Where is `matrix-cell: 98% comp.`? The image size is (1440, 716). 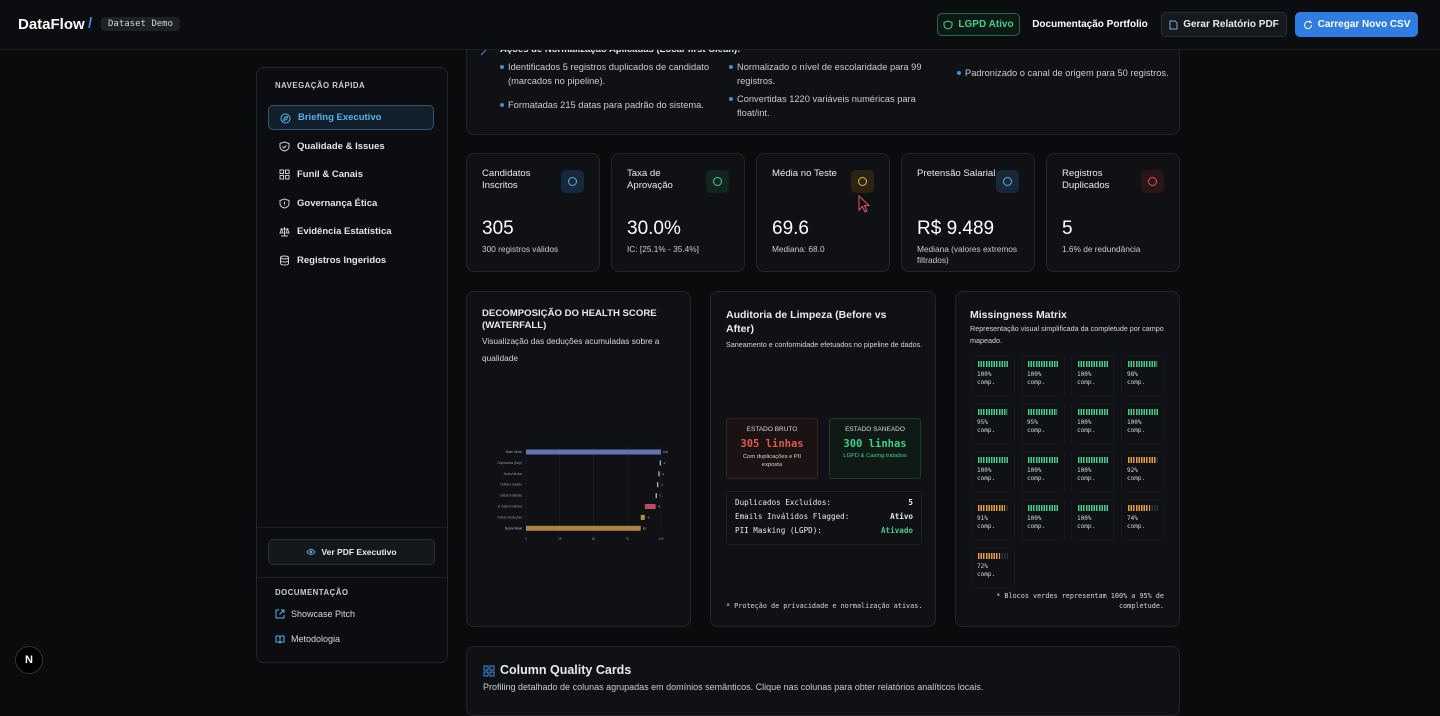 matrix-cell: 98% comp. is located at coordinates (1143, 376).